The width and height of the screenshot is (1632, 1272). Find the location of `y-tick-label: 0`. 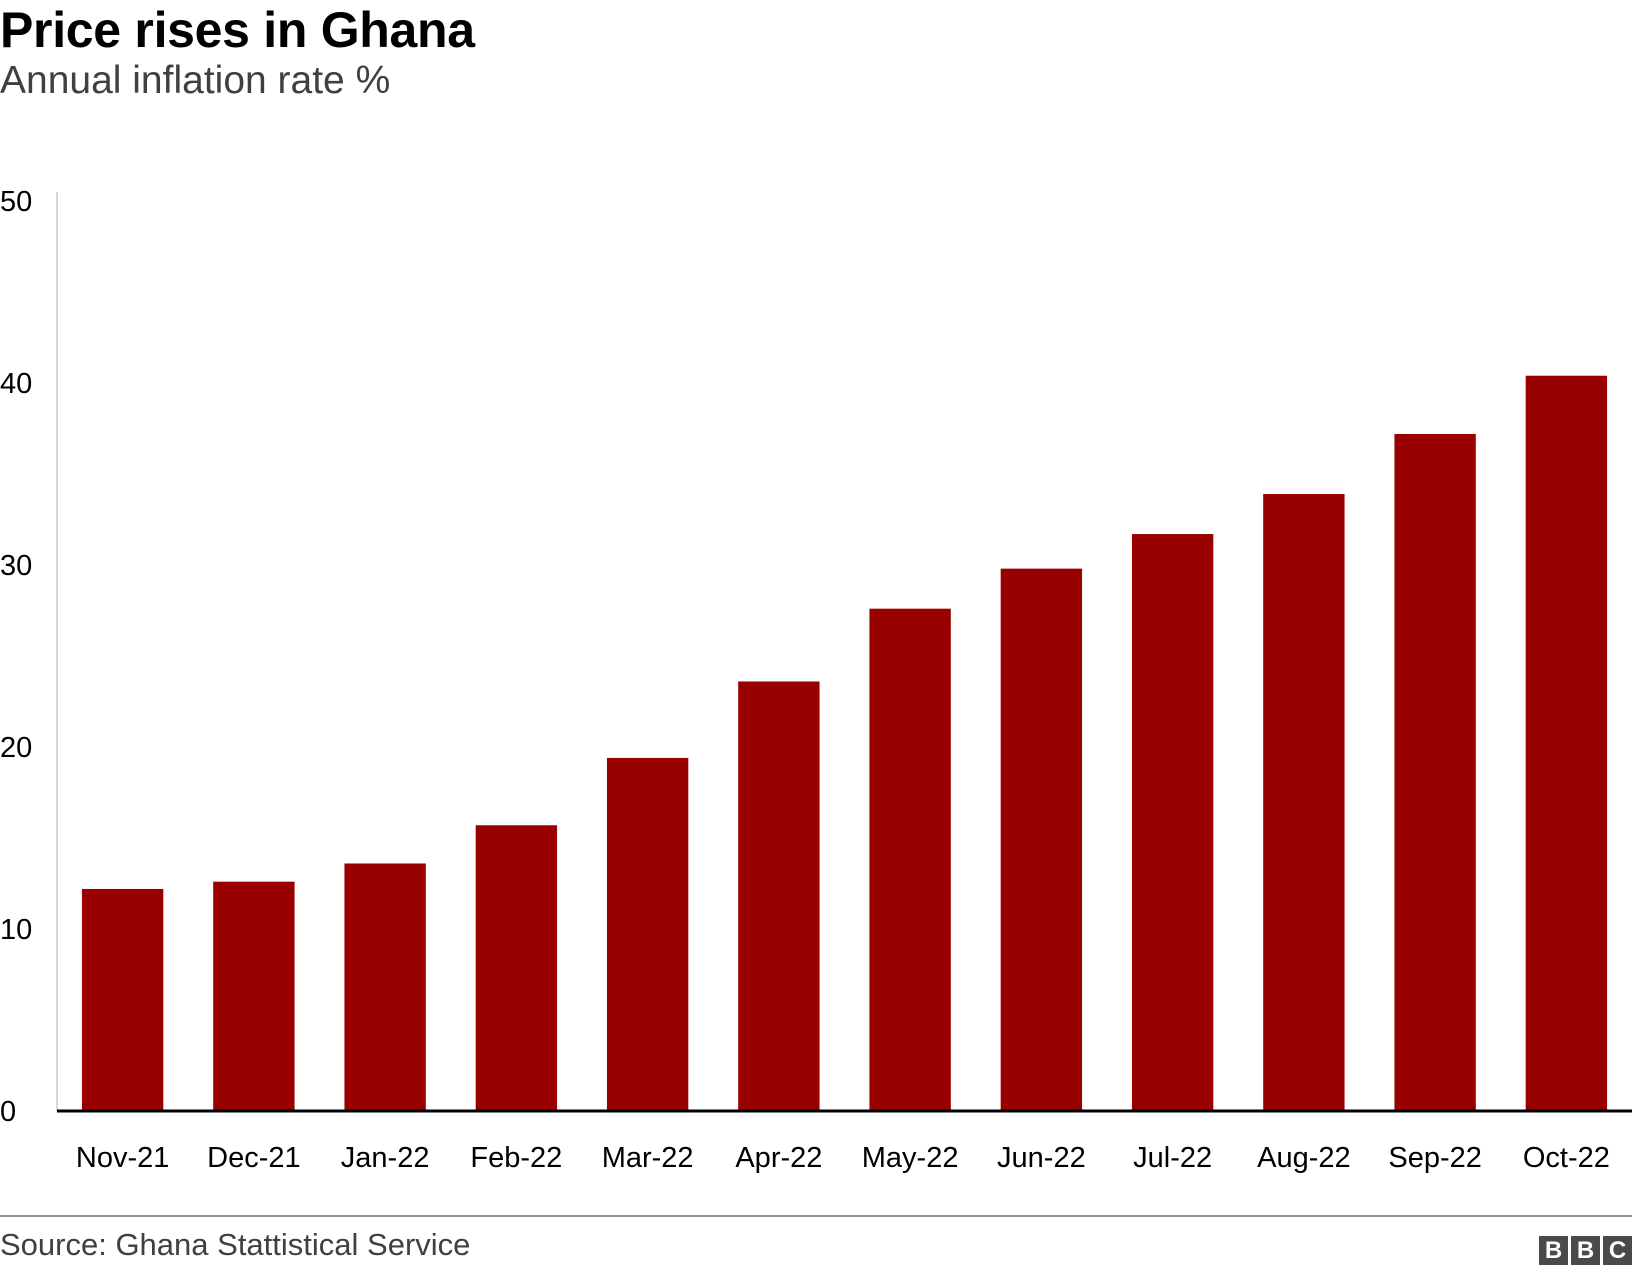

y-tick-label: 0 is located at coordinates (8, 1112).